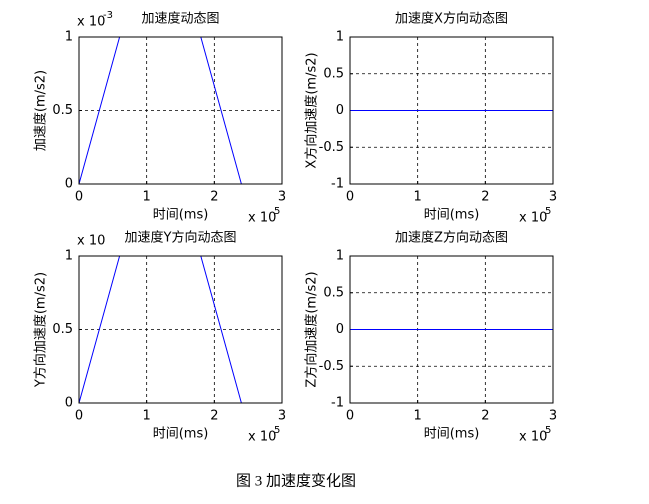  I want to click on y-axis-label: Y方向加速度(m/s2), so click(41, 330).